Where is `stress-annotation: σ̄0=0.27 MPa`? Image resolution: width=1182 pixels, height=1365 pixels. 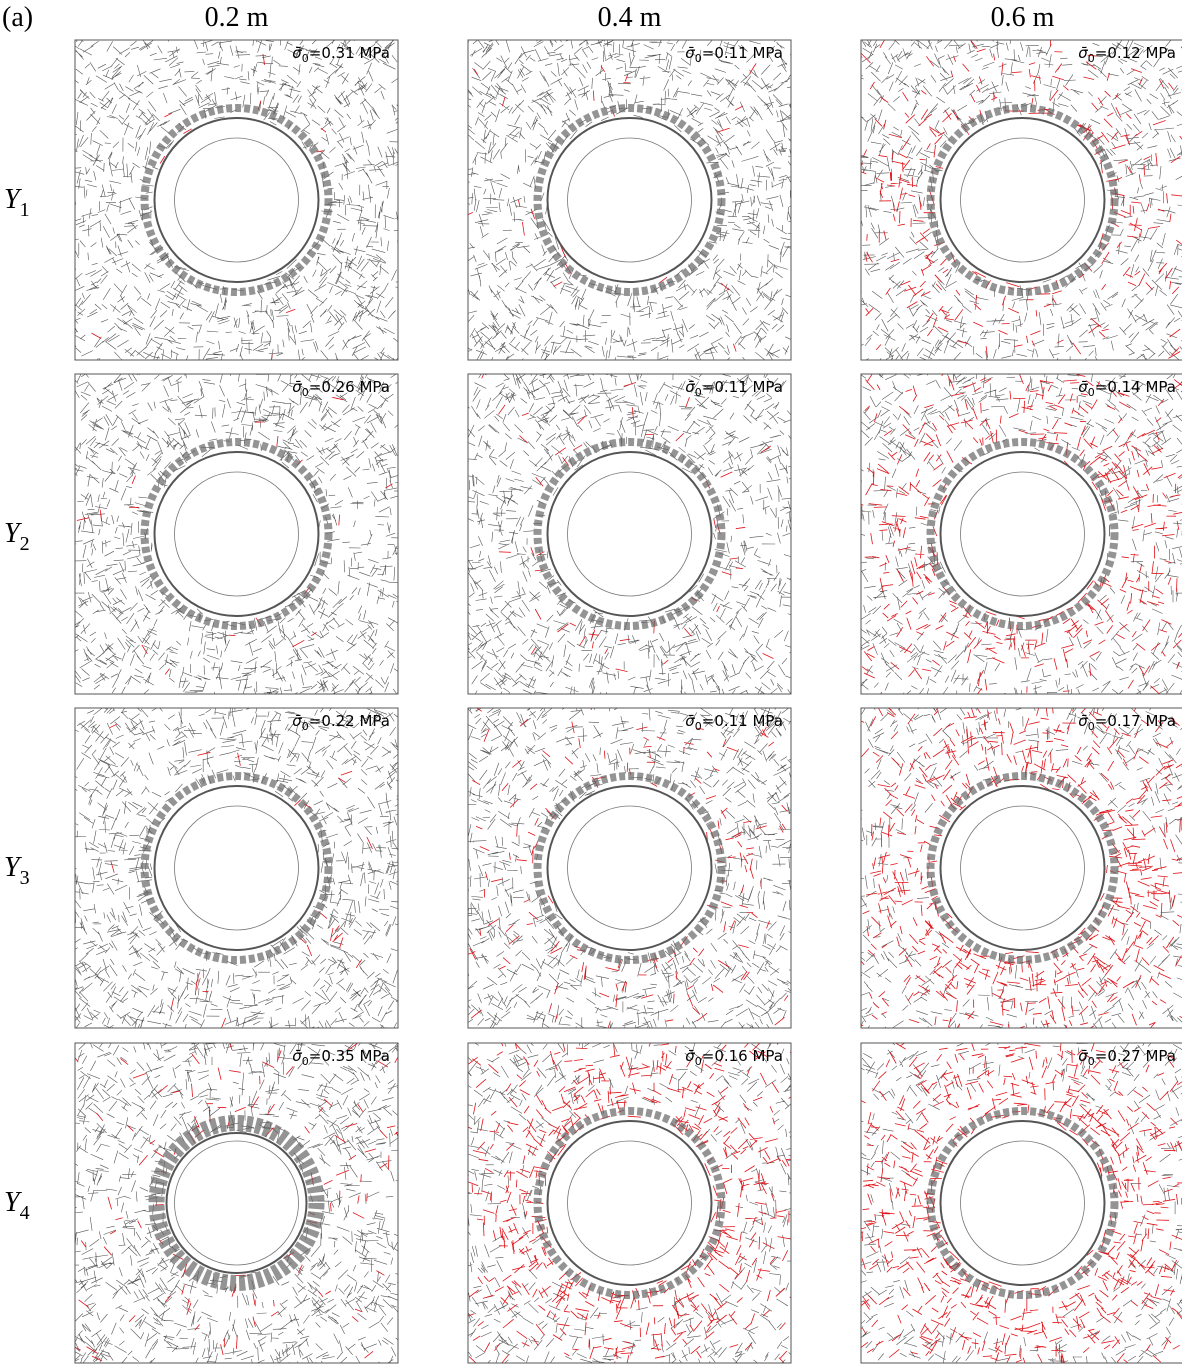 stress-annotation: σ̄0=0.27 MPa is located at coordinates (1127, 1057).